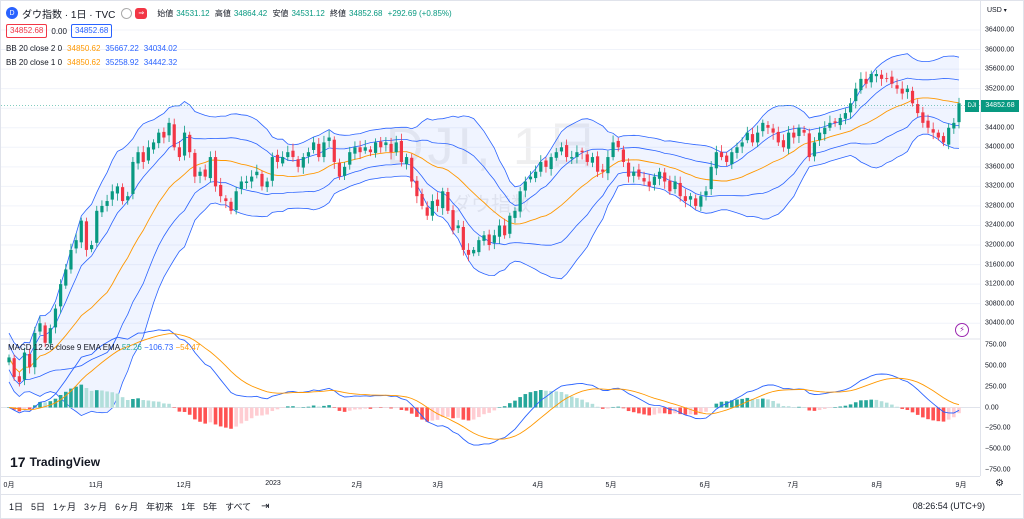  Describe the element at coordinates (91, 31) in the screenshot. I see `buy-price-button: 34852.68` at that location.